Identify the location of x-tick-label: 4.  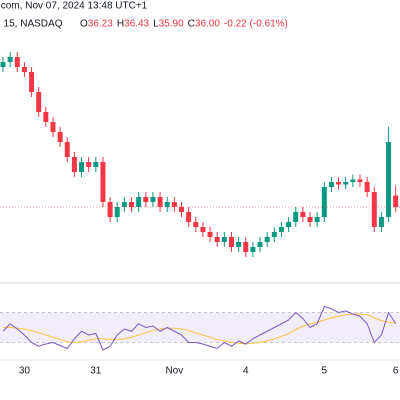
(246, 371).